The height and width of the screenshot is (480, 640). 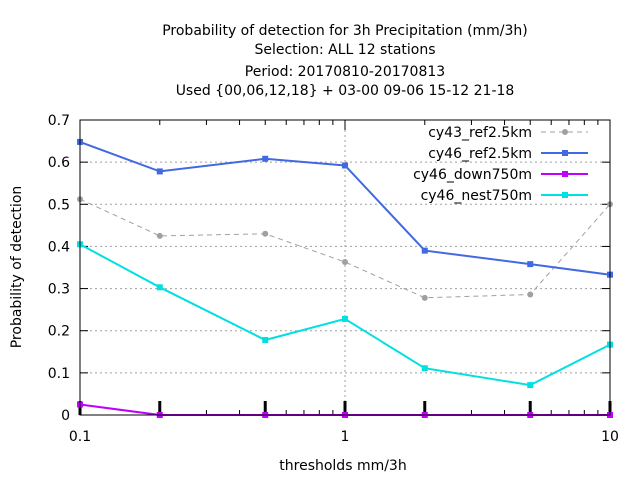 I want to click on legend-label: cy46_nest750m, so click(x=476, y=196).